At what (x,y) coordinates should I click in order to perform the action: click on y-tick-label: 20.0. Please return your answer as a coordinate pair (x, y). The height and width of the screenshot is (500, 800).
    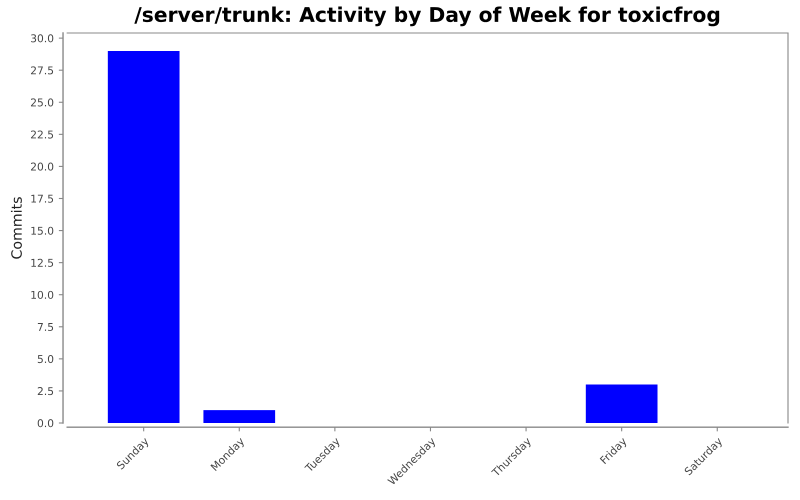
    Looking at the image, I should click on (42, 166).